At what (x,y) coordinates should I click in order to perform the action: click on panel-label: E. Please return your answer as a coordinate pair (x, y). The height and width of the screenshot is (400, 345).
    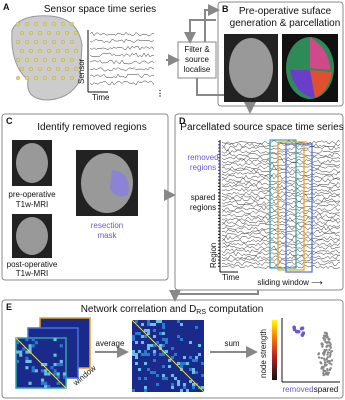
    Looking at the image, I should click on (9, 307).